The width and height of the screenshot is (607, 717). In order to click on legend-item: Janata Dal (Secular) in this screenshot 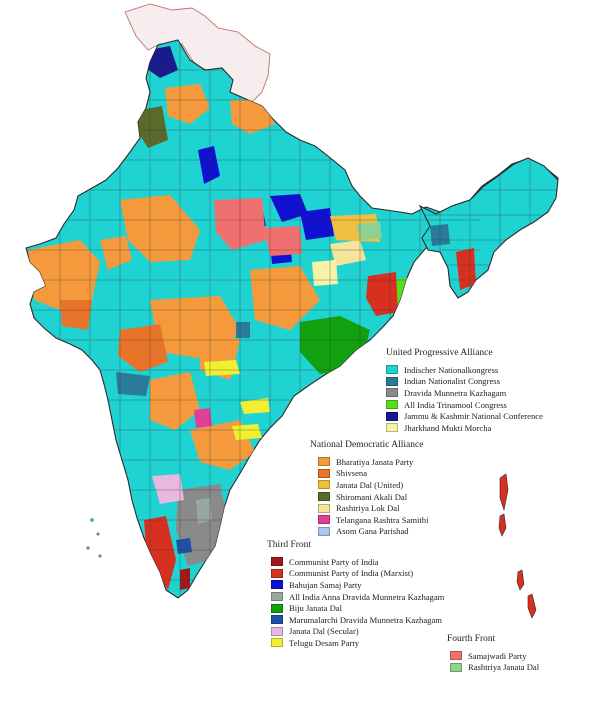, I will do `click(357, 632)`.